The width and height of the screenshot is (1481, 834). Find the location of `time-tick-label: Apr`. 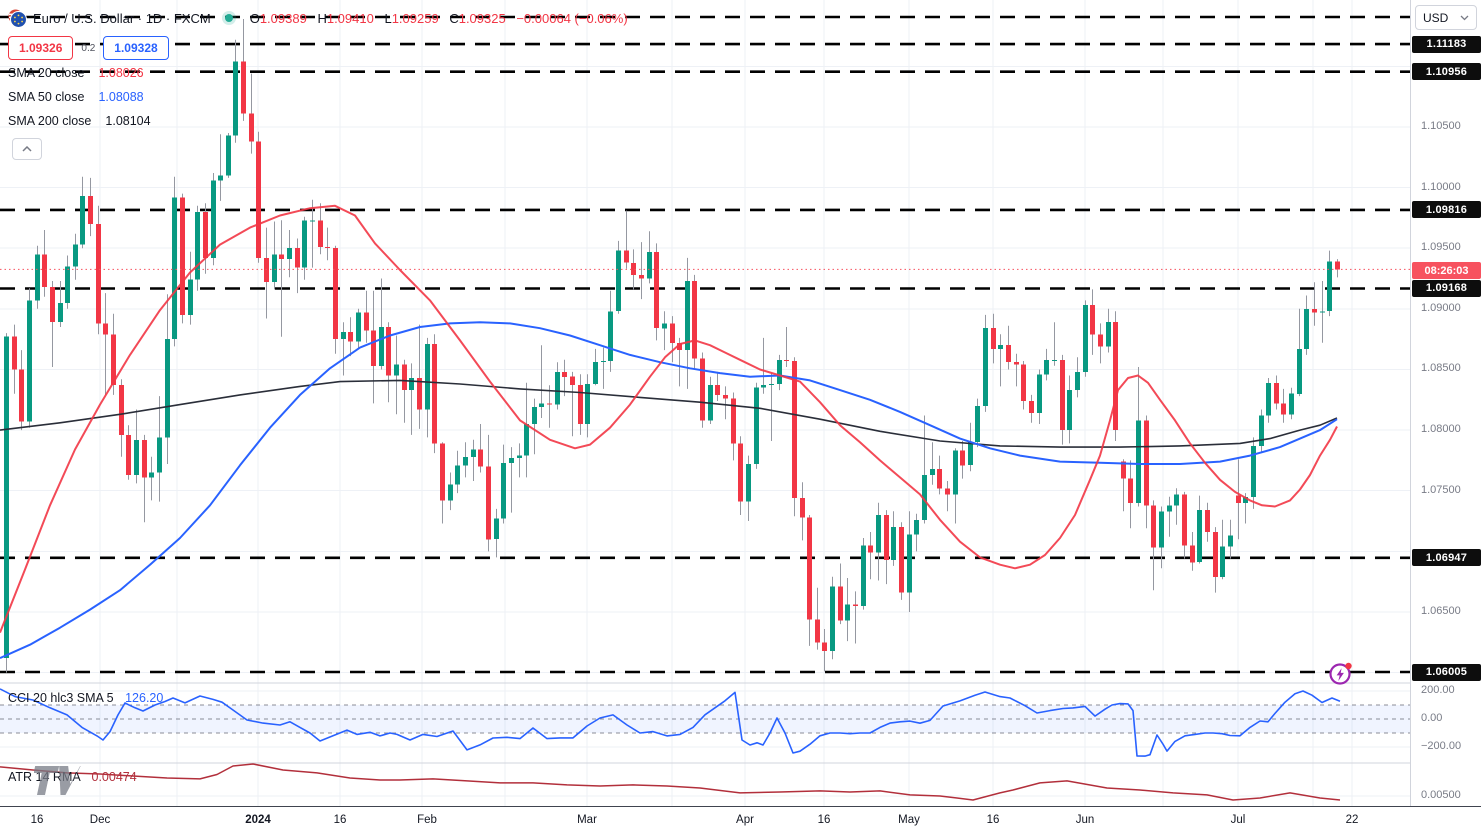

time-tick-label: Apr is located at coordinates (745, 820).